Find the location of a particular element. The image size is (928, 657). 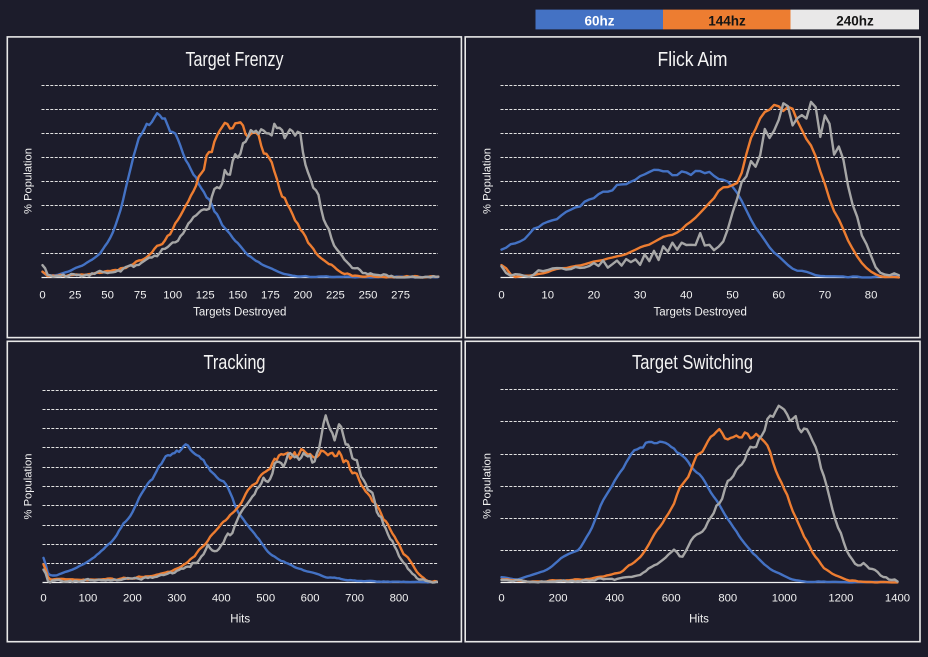

svg-text: 1400 is located at coordinates (897, 598).